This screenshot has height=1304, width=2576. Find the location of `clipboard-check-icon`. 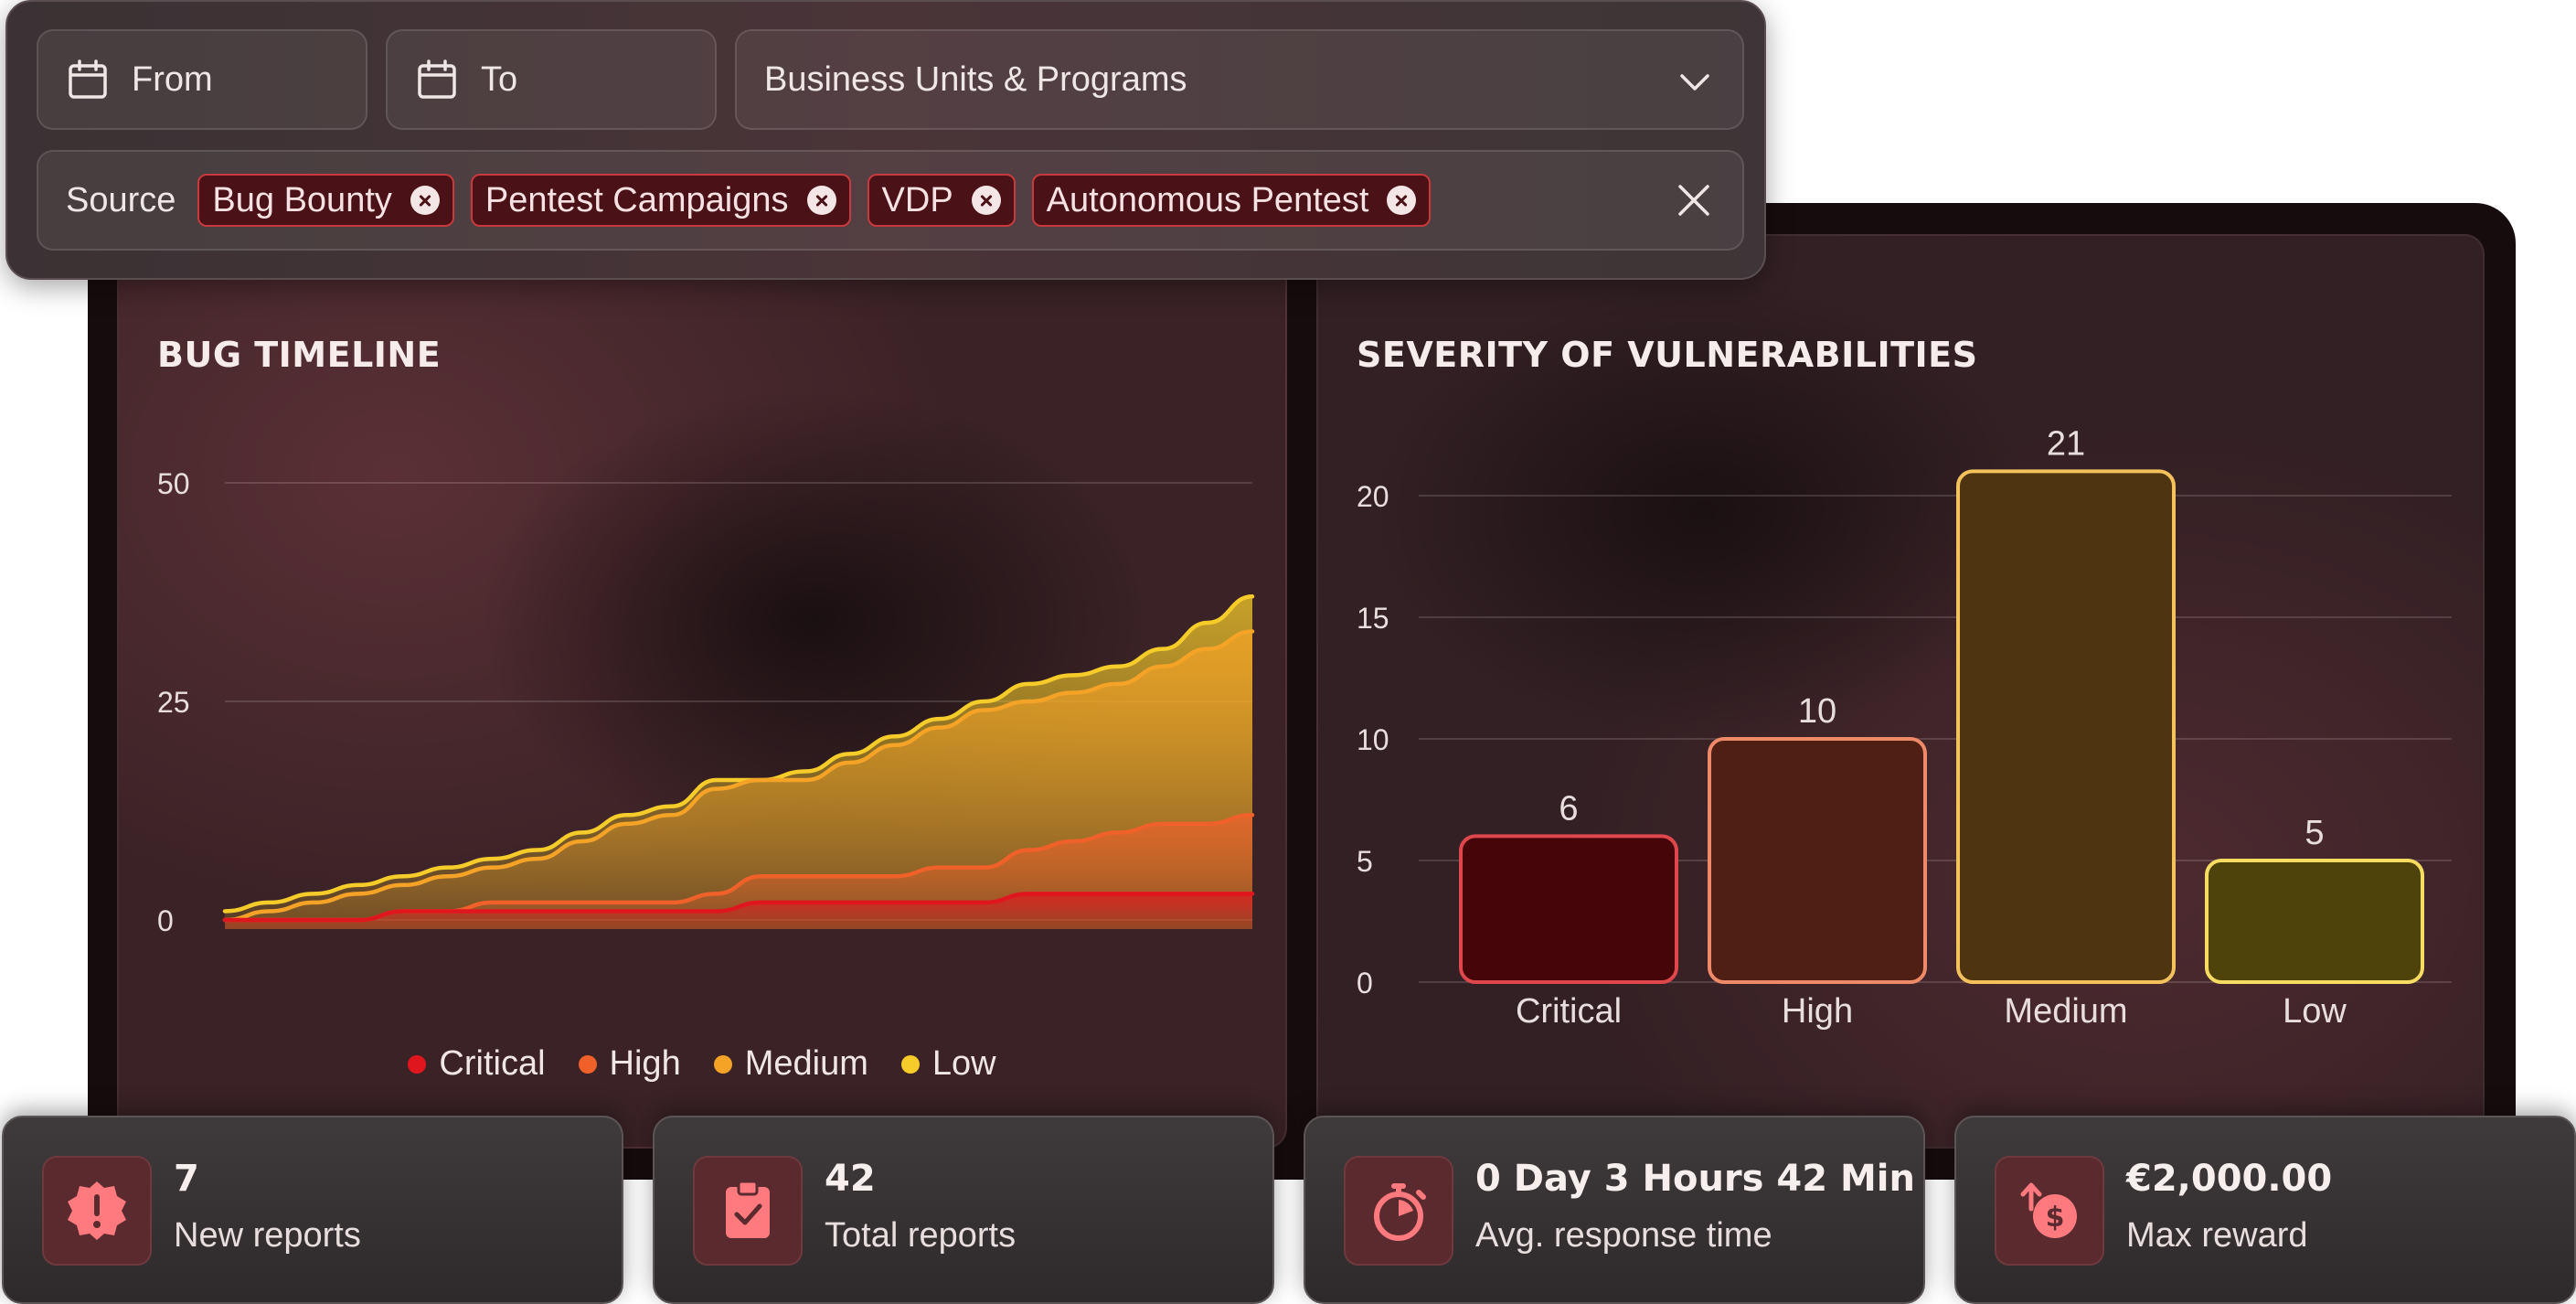

clipboard-check-icon is located at coordinates (748, 1211).